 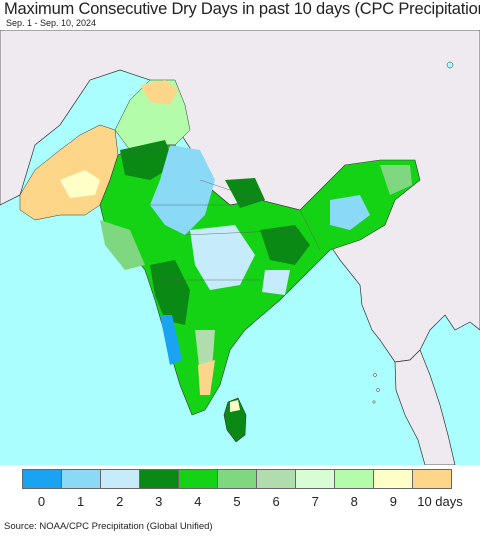 What do you see at coordinates (159, 92) in the screenshot?
I see `north-dry-patch` at bounding box center [159, 92].